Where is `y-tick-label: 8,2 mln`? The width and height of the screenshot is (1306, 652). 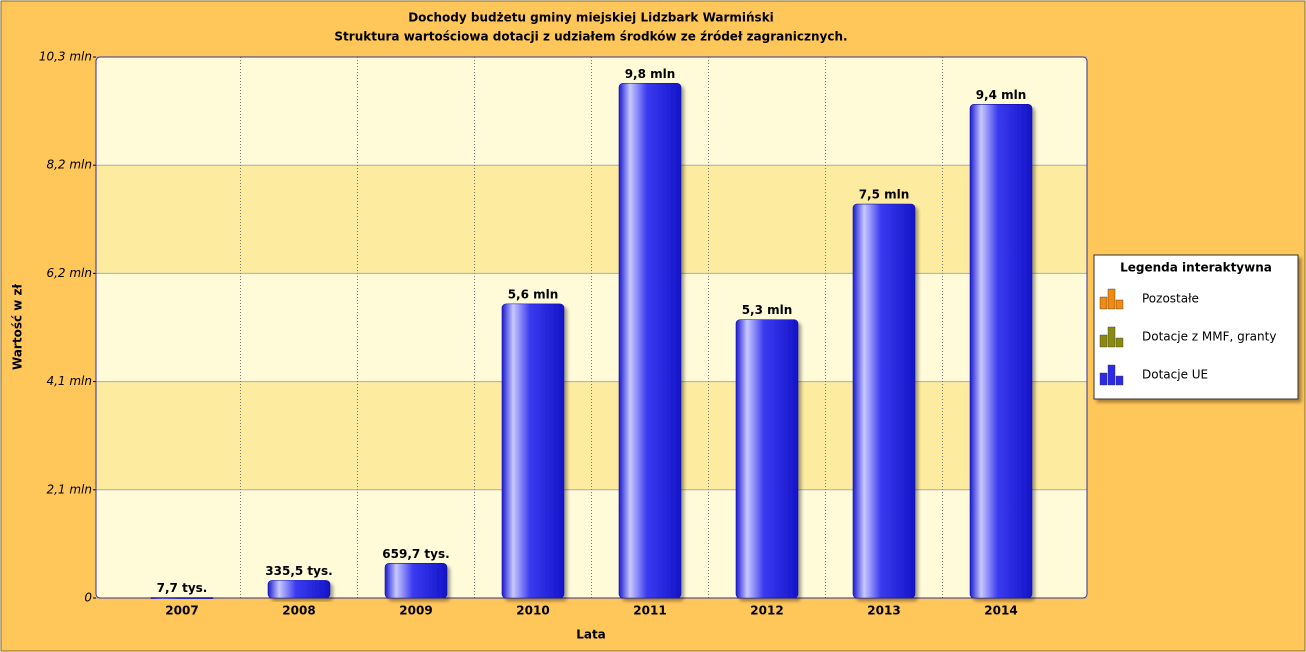 y-tick-label: 8,2 mln is located at coordinates (69, 165).